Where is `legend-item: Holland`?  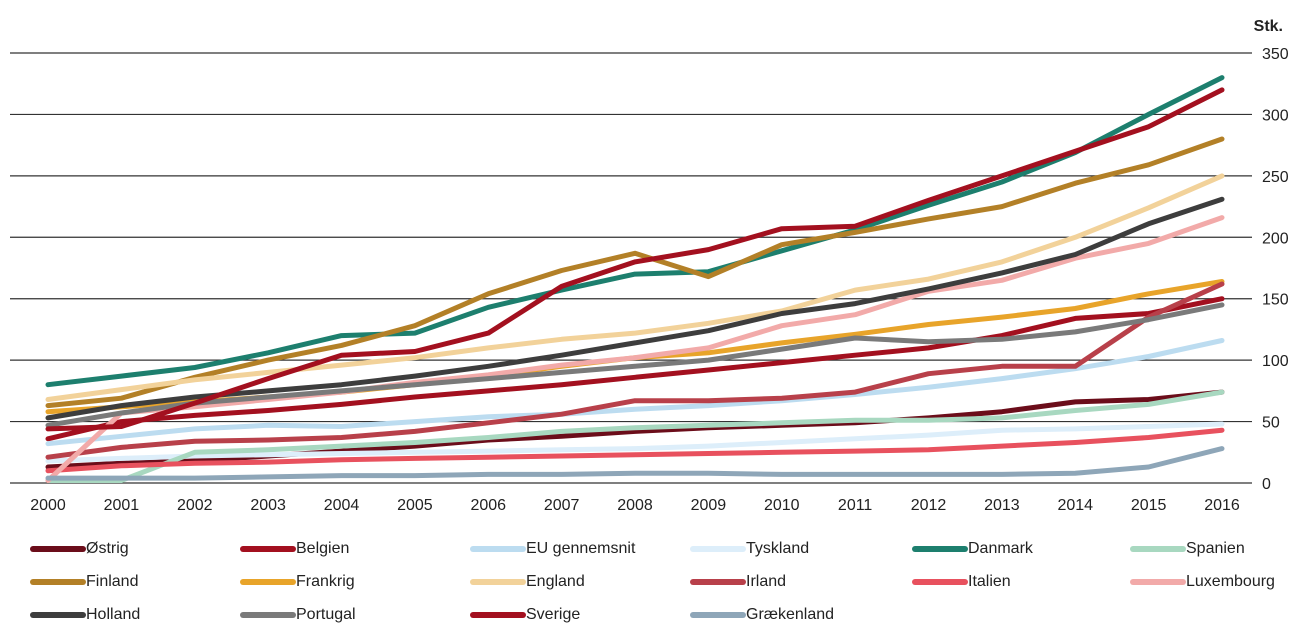 legend-item: Holland is located at coordinates (85, 615).